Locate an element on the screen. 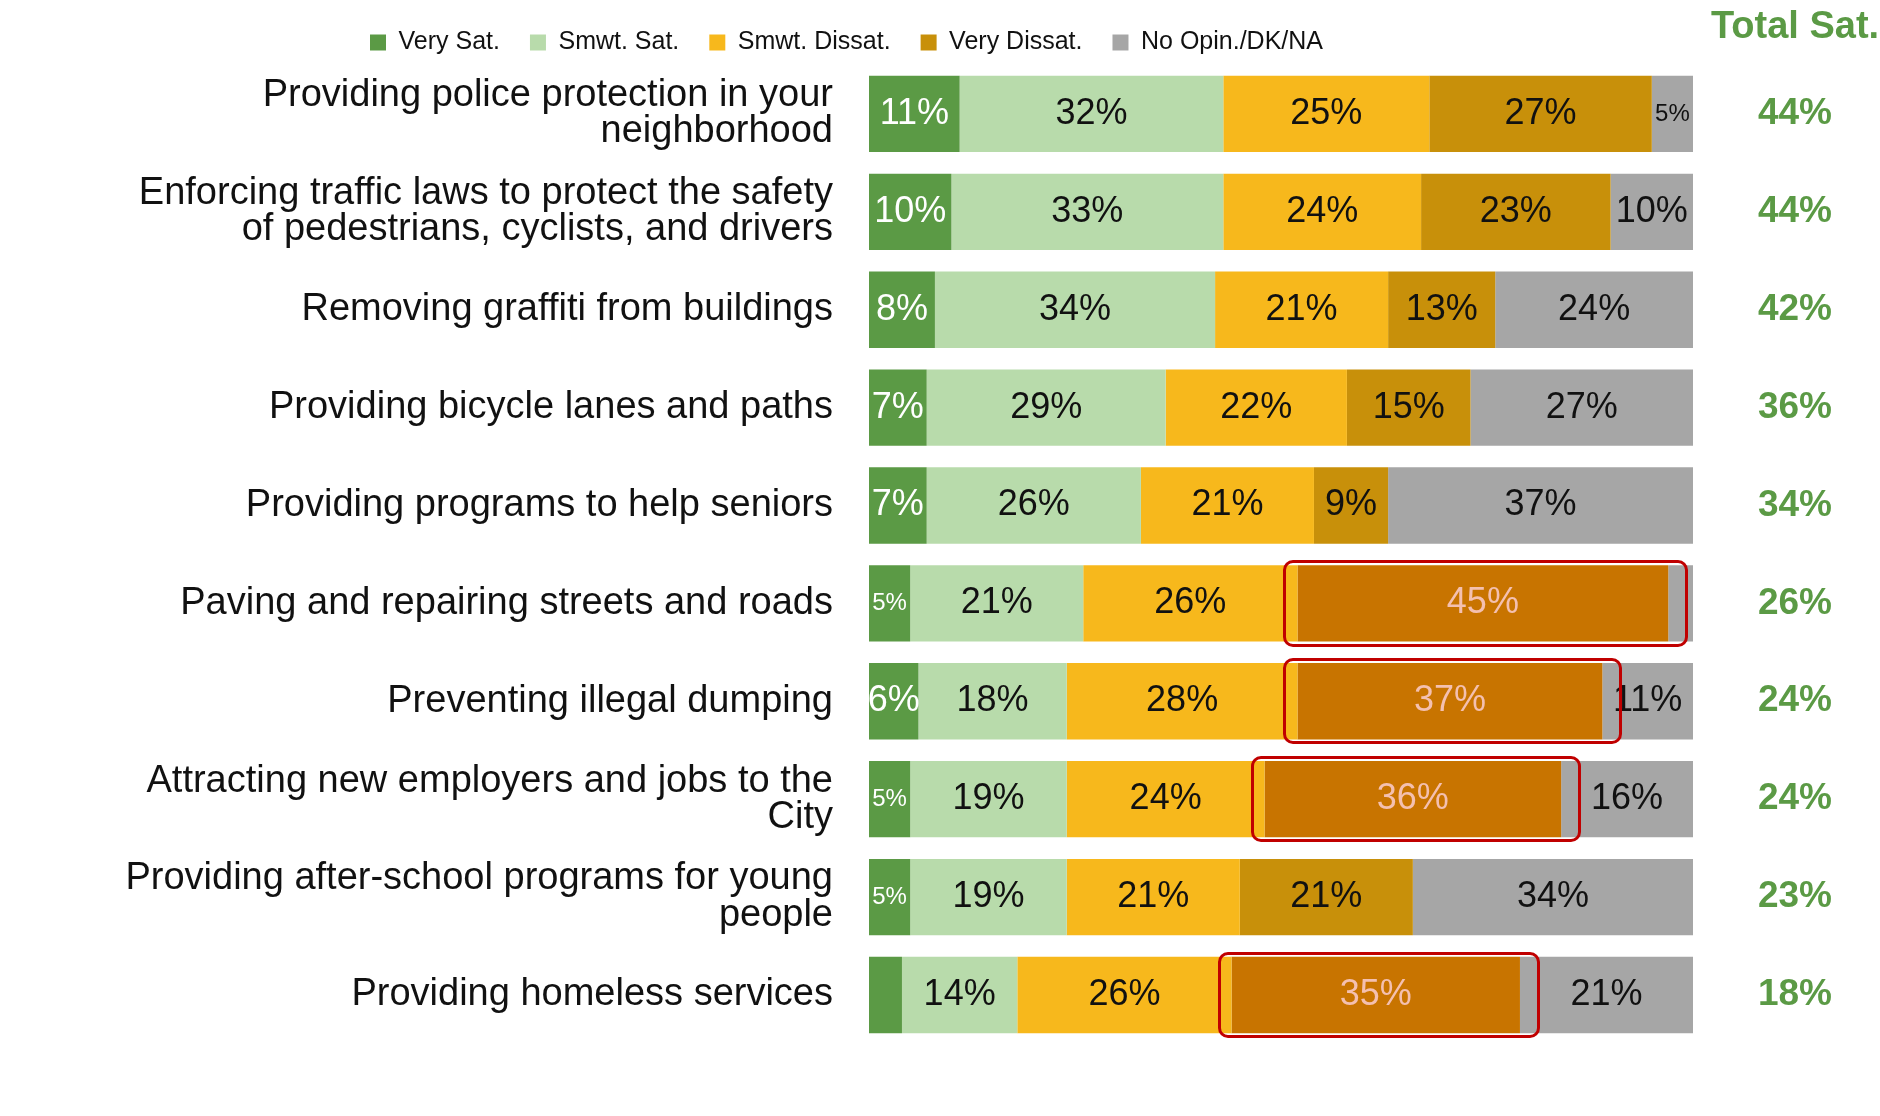 The width and height of the screenshot is (1880, 1116). legend-label: Very Sat. is located at coordinates (449, 40).